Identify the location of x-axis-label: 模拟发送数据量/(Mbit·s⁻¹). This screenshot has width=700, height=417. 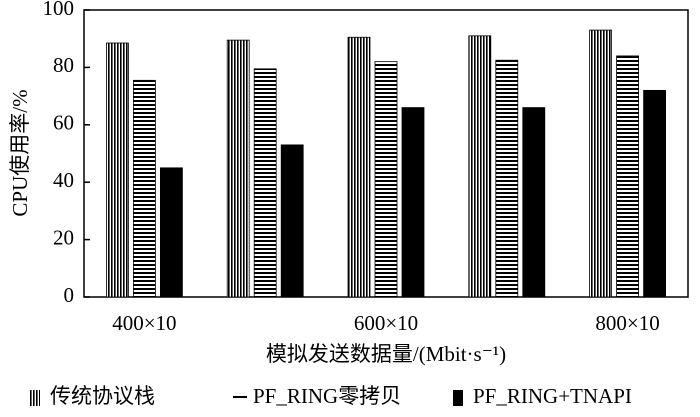
(386, 354).